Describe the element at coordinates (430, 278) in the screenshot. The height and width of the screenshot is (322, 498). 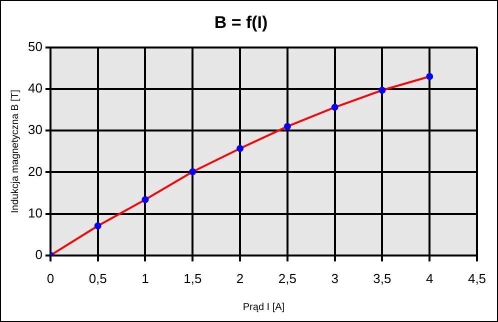
I see `x-tick-label: 4` at that location.